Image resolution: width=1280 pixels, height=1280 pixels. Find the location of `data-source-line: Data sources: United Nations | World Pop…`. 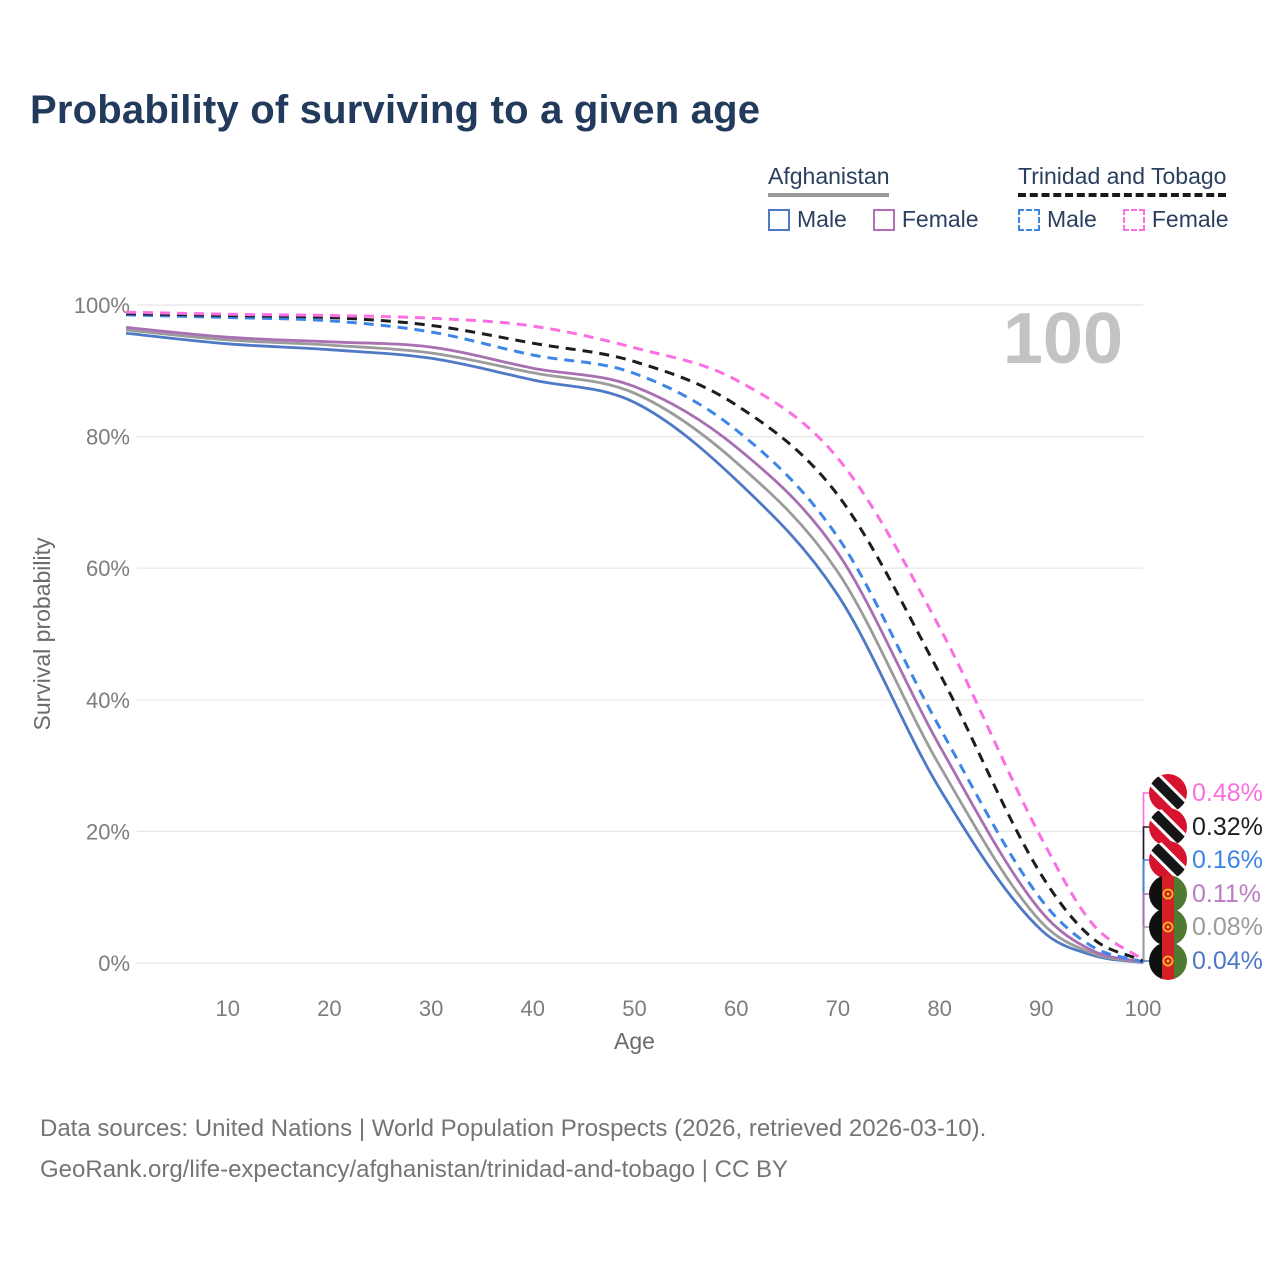

data-source-line: Data sources: United Nations | World Pop… is located at coordinates (513, 1128).